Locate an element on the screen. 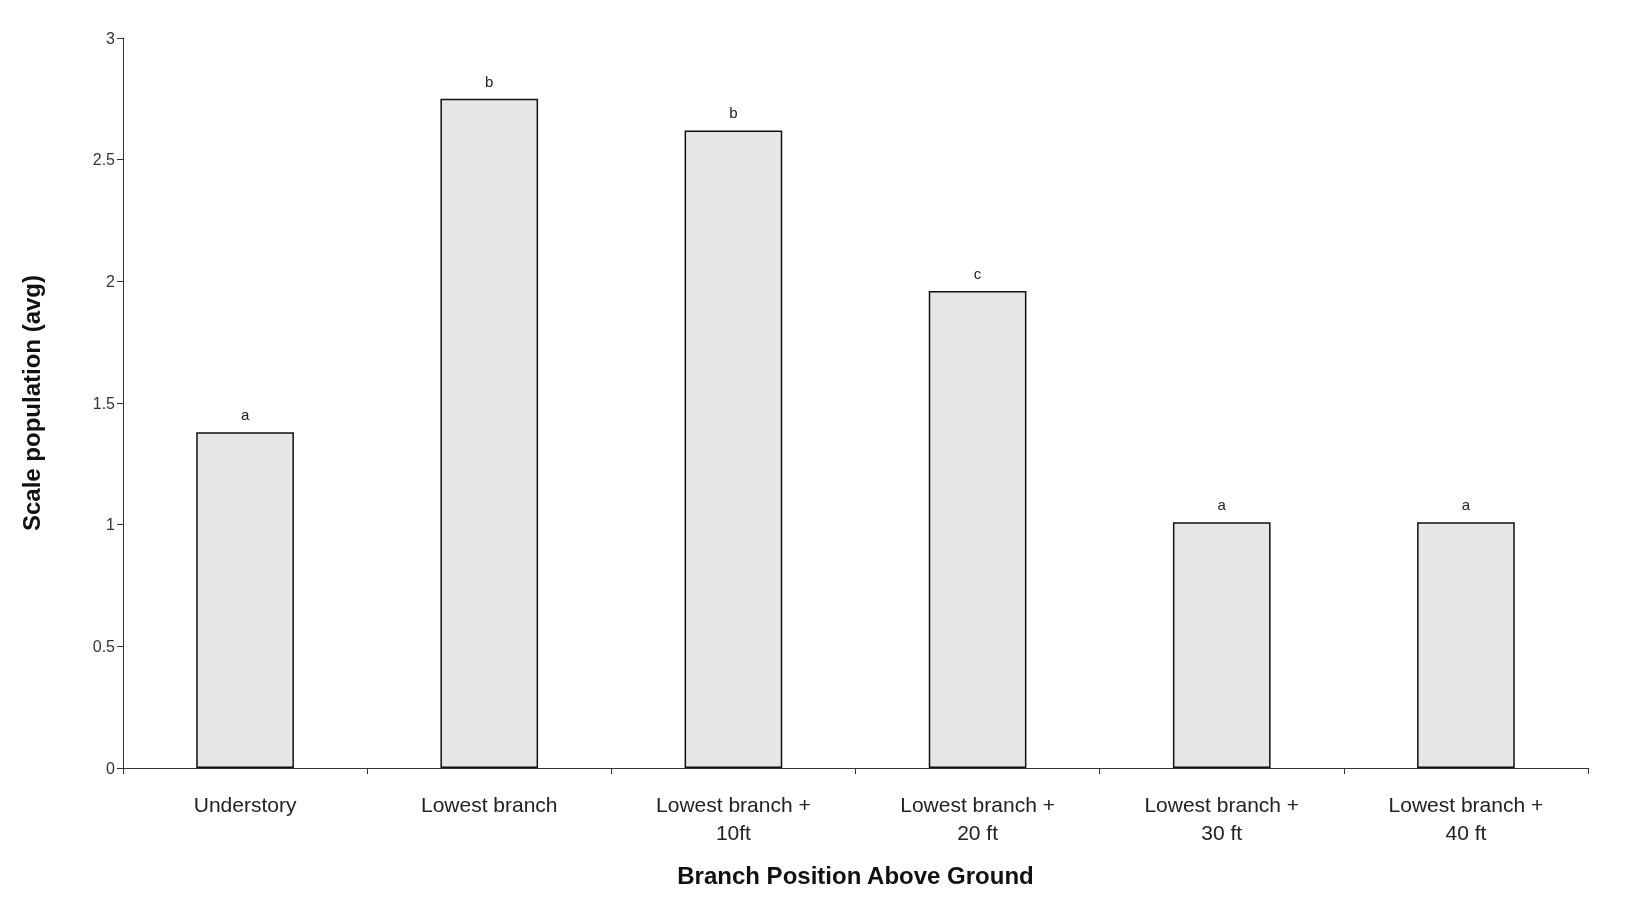 The width and height of the screenshot is (1625, 915). y-axis-title: Scale population (avg) is located at coordinates (31, 403).